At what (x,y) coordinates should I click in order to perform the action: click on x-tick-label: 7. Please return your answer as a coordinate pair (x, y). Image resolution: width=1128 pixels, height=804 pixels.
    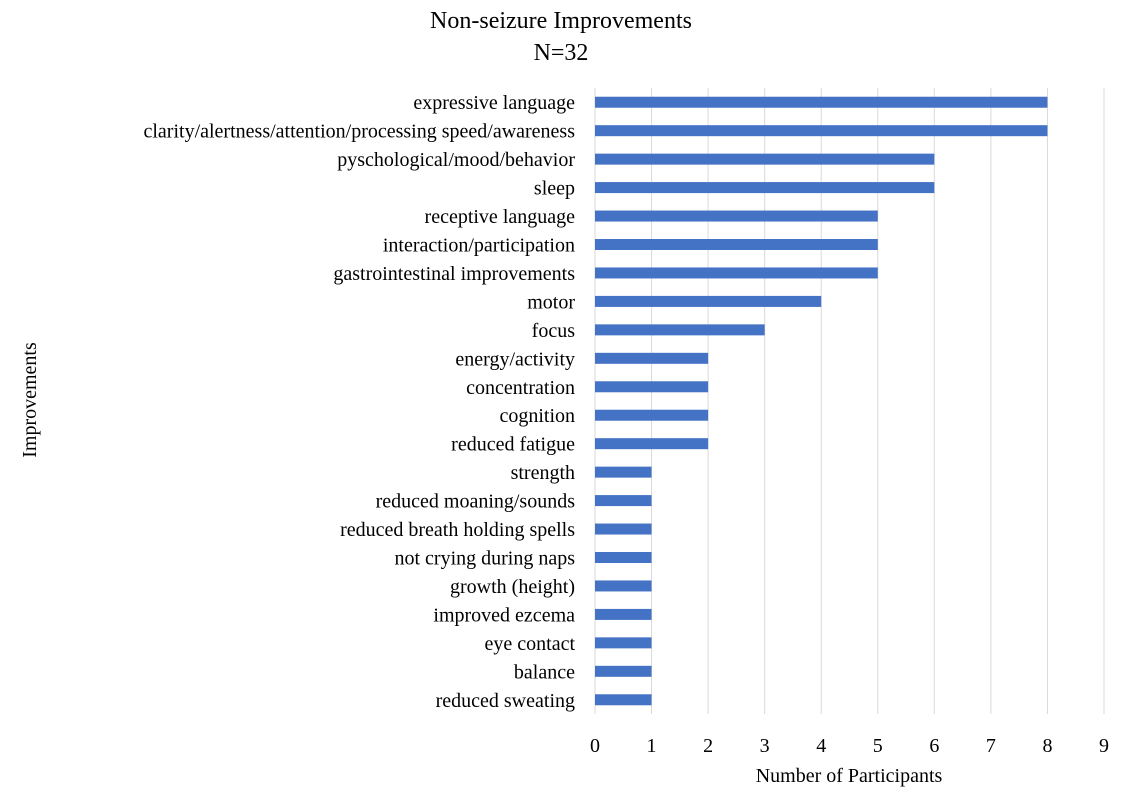
    Looking at the image, I should click on (991, 746).